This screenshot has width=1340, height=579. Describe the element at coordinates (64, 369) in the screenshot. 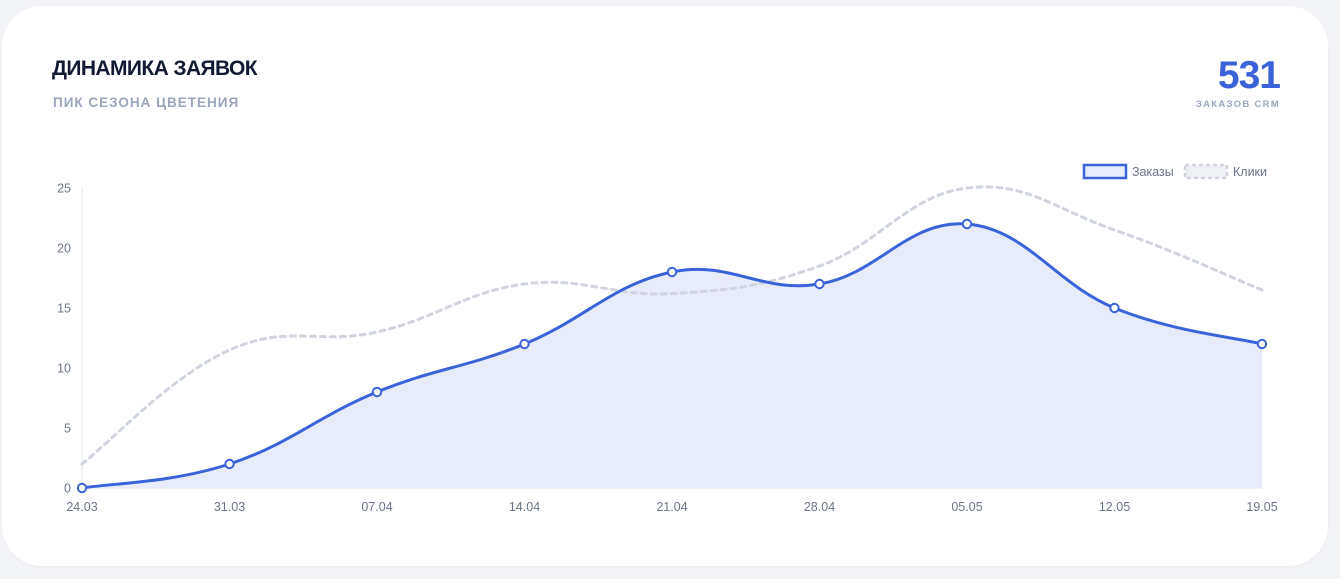

I see `y-tick-label: 10` at that location.